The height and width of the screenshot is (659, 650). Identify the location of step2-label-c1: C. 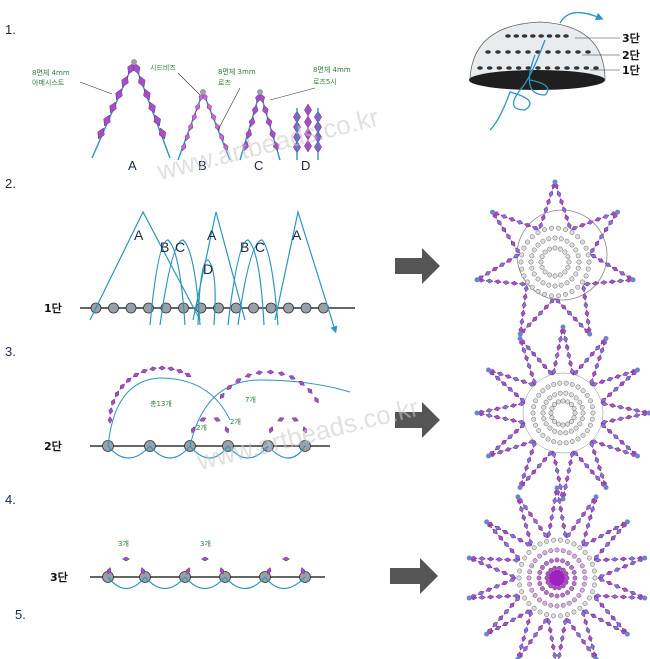
(180, 247).